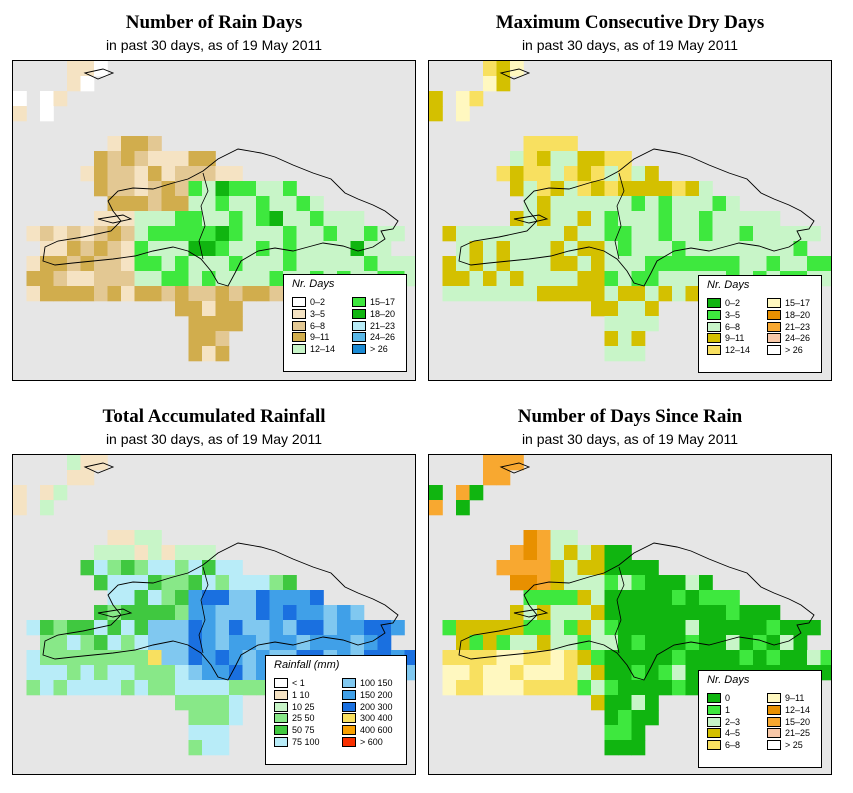  What do you see at coordinates (733, 326) in the screenshot?
I see `legend-label: 6–8` at bounding box center [733, 326].